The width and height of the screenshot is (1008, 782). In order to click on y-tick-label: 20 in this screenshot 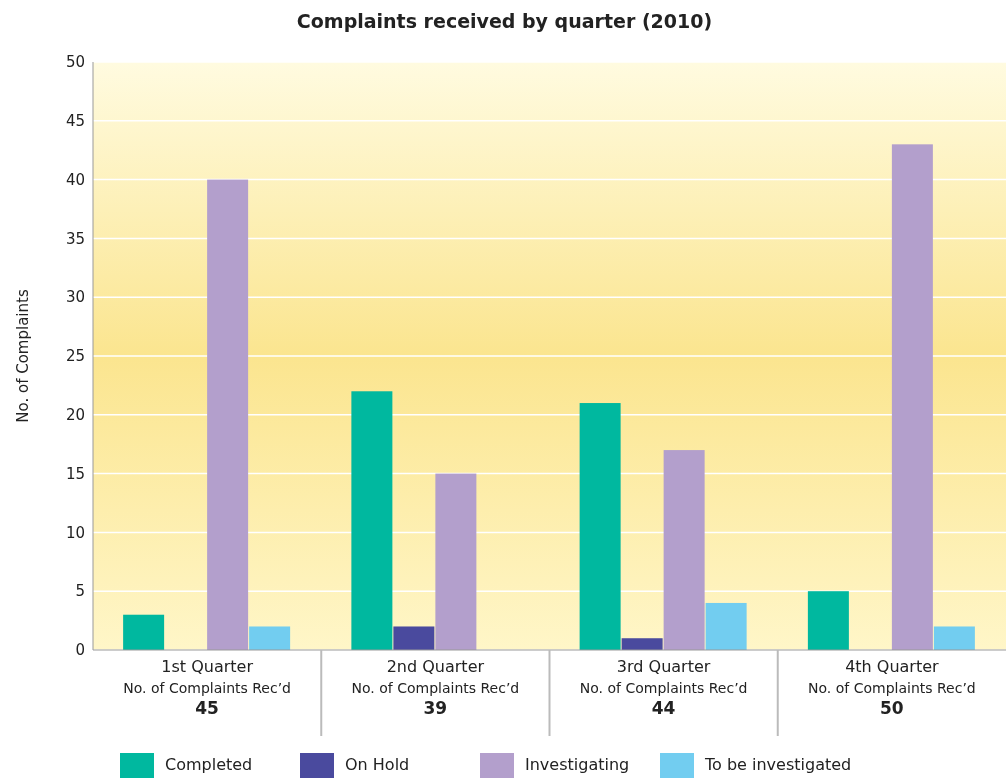, I will do `click(75, 415)`.